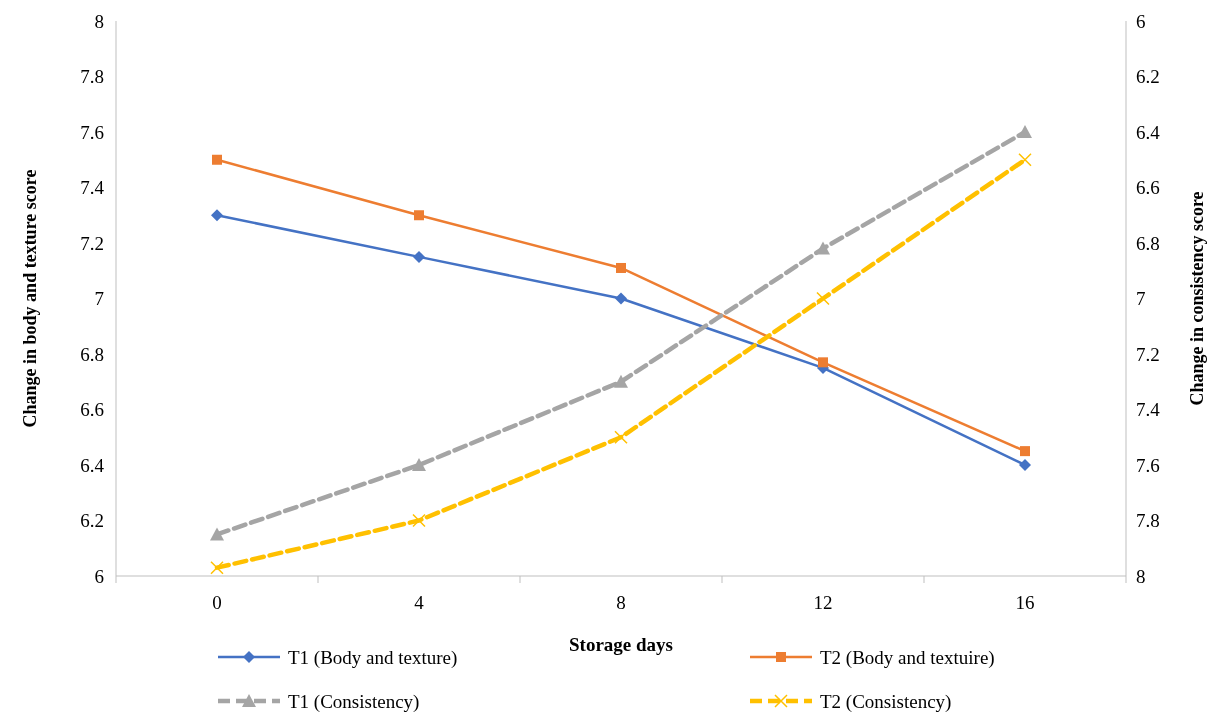  I want to click on y2-tick-label: 6.4, so click(1148, 132).